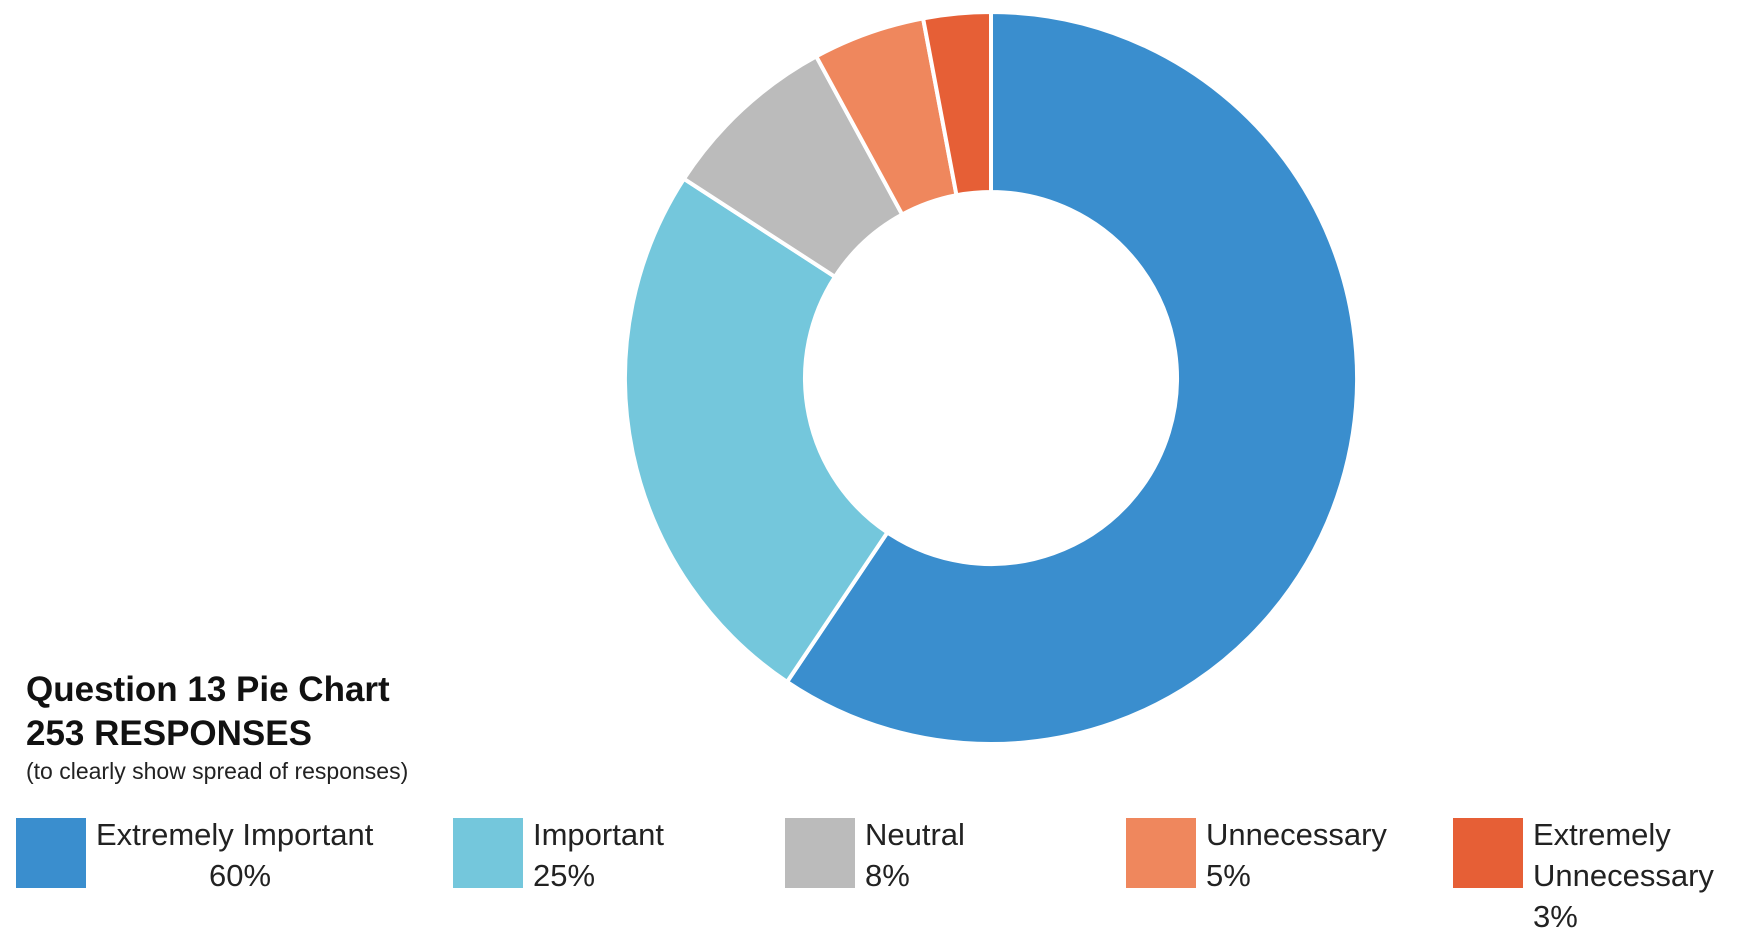 The image size is (1757, 937). What do you see at coordinates (208, 689) in the screenshot?
I see `chart-title: Question 13 Pie Chart` at bounding box center [208, 689].